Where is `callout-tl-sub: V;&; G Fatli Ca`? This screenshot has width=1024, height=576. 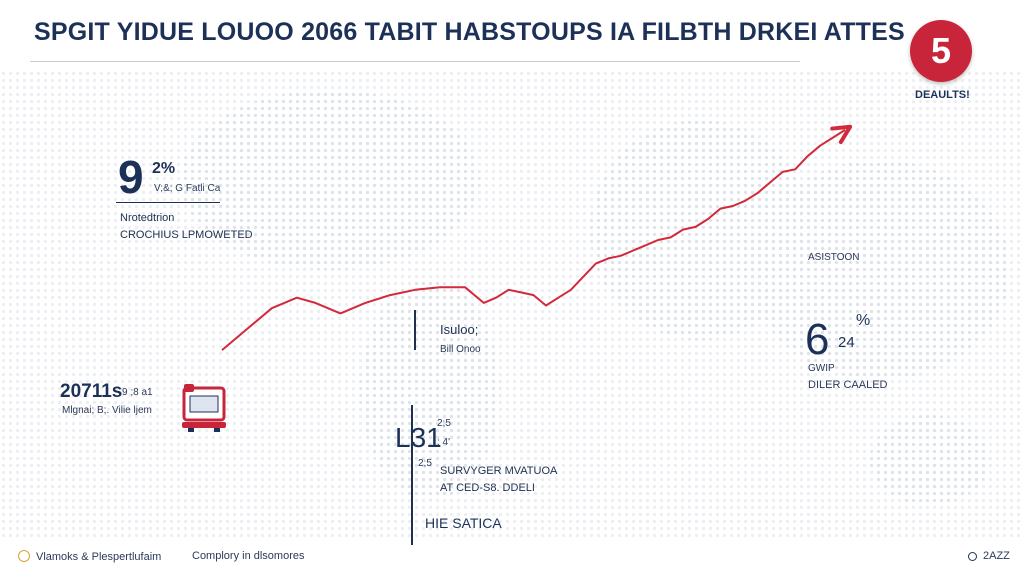
callout-tl-sub: V;&; G Fatli Ca is located at coordinates (187, 188).